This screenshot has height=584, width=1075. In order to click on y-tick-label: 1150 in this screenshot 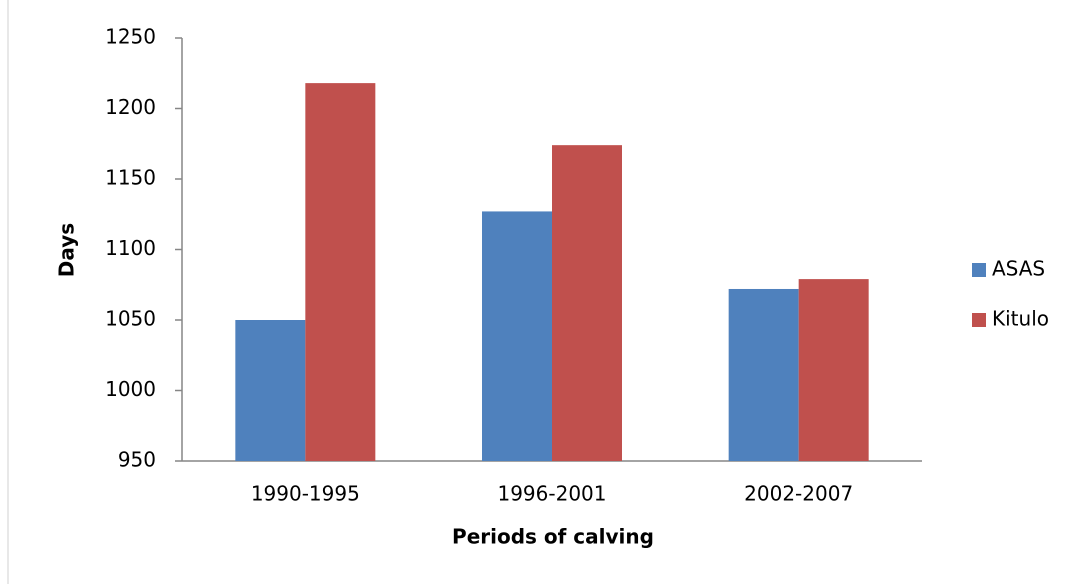, I will do `click(130, 178)`.